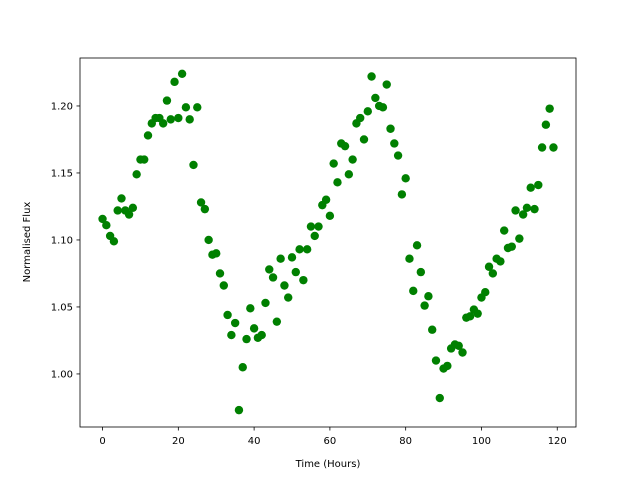  Describe the element at coordinates (62, 106) in the screenshot. I see `y-tick-label: 1.20` at that location.